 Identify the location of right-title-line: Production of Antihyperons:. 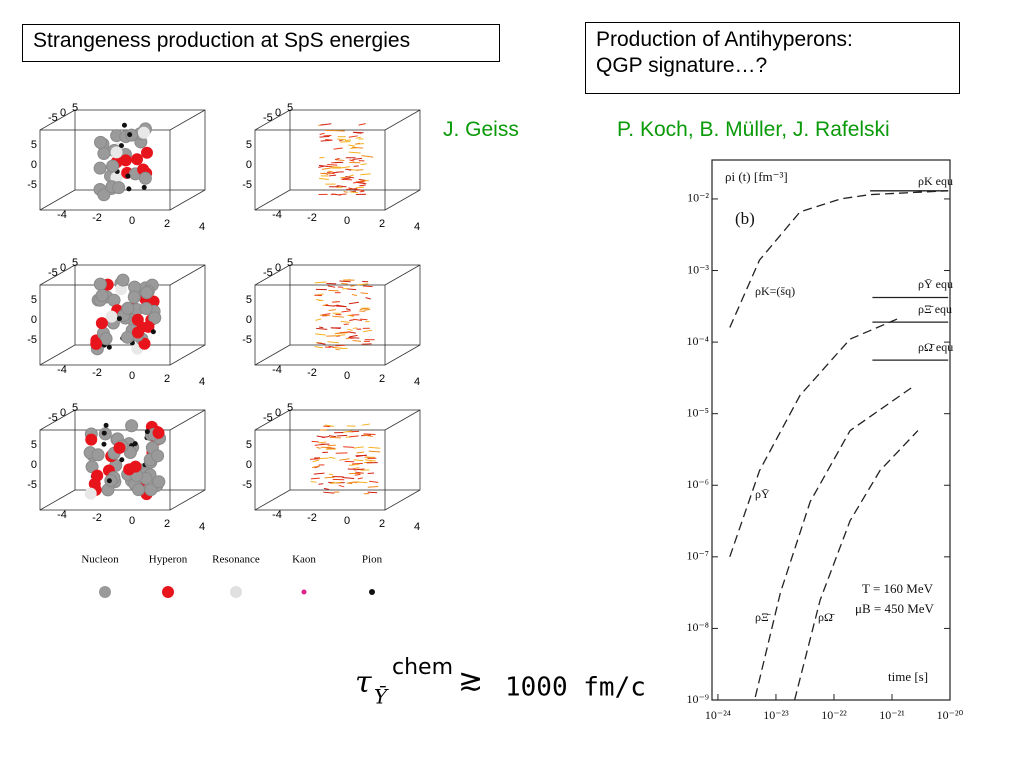
(724, 39).